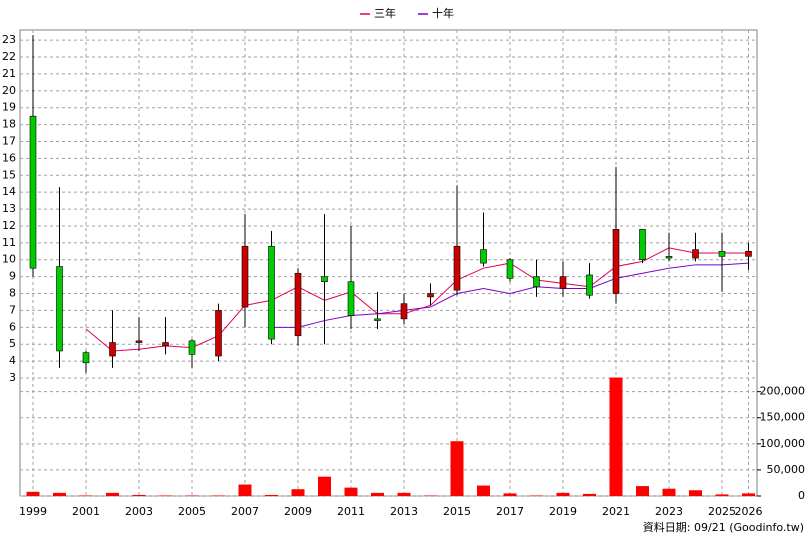 The image size is (808, 540). What do you see at coordinates (9, 39) in the screenshot?
I see `y-tick-label: 23` at bounding box center [9, 39].